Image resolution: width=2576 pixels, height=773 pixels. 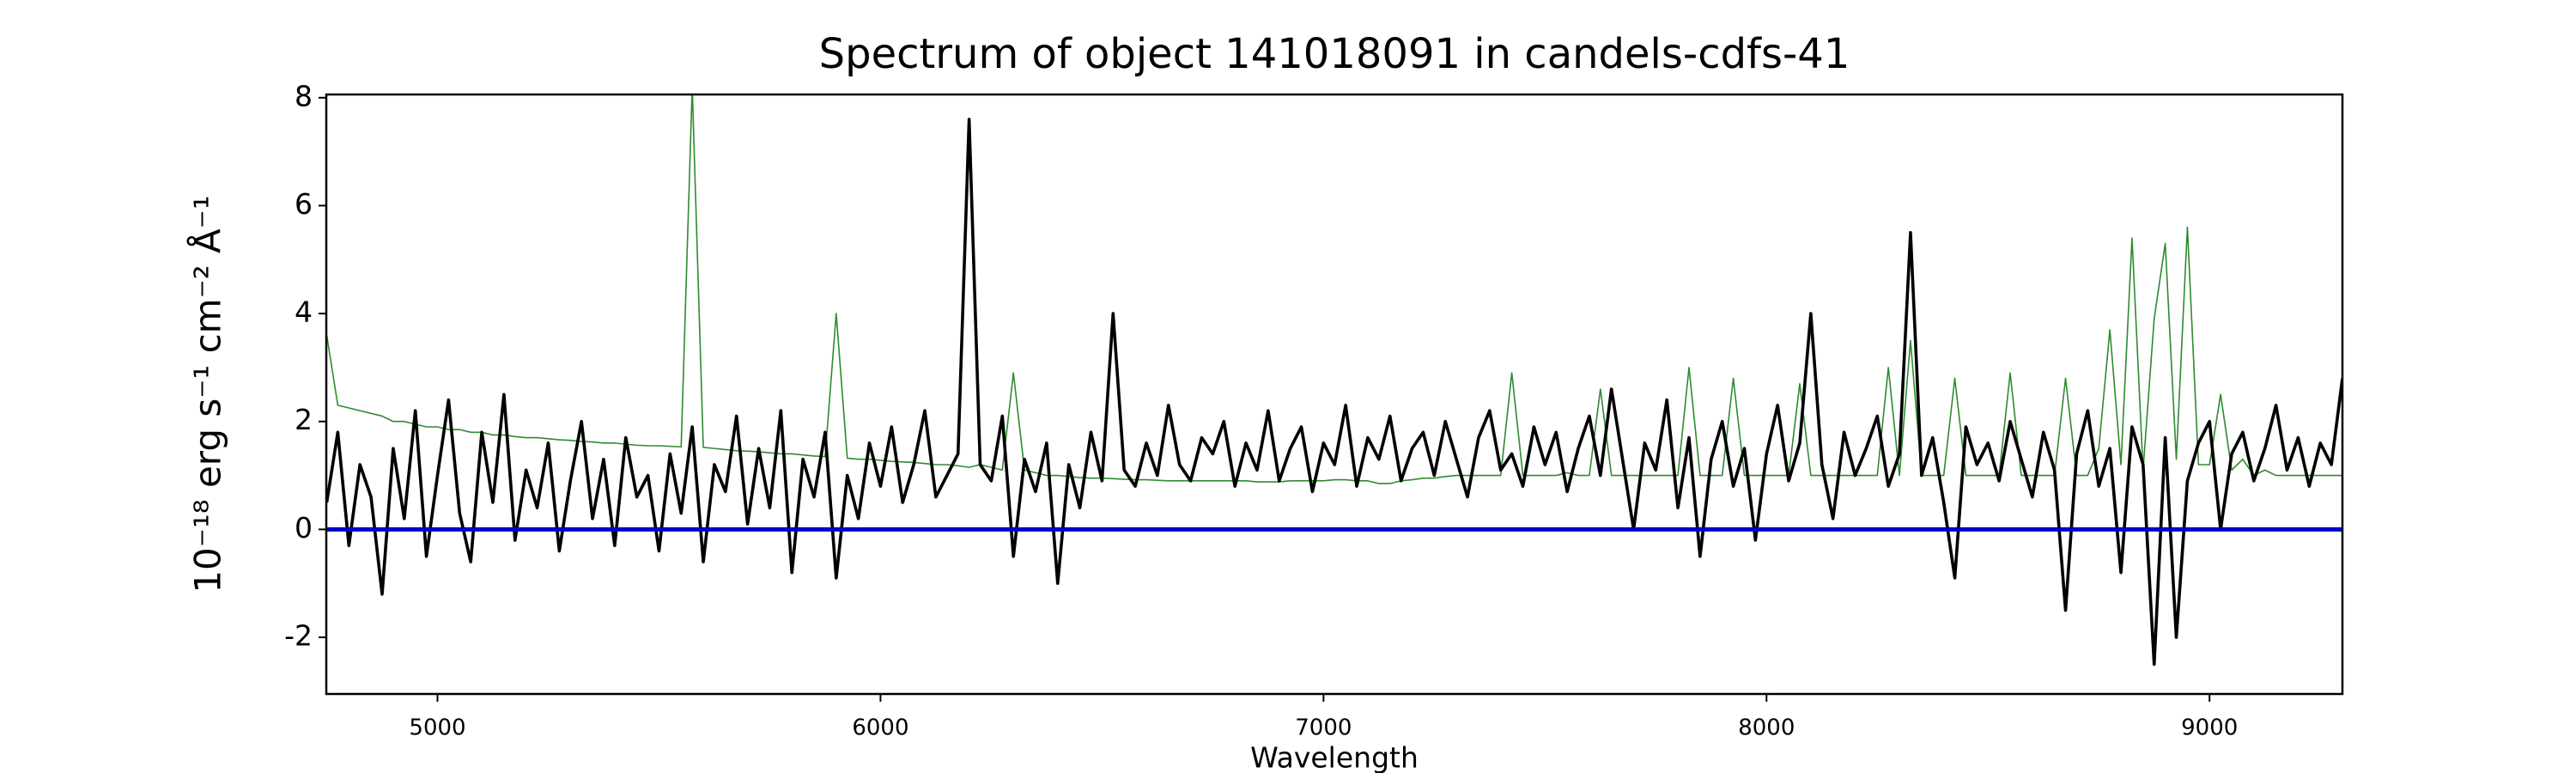 What do you see at coordinates (304, 419) in the screenshot?
I see `y-tick-label: 2` at bounding box center [304, 419].